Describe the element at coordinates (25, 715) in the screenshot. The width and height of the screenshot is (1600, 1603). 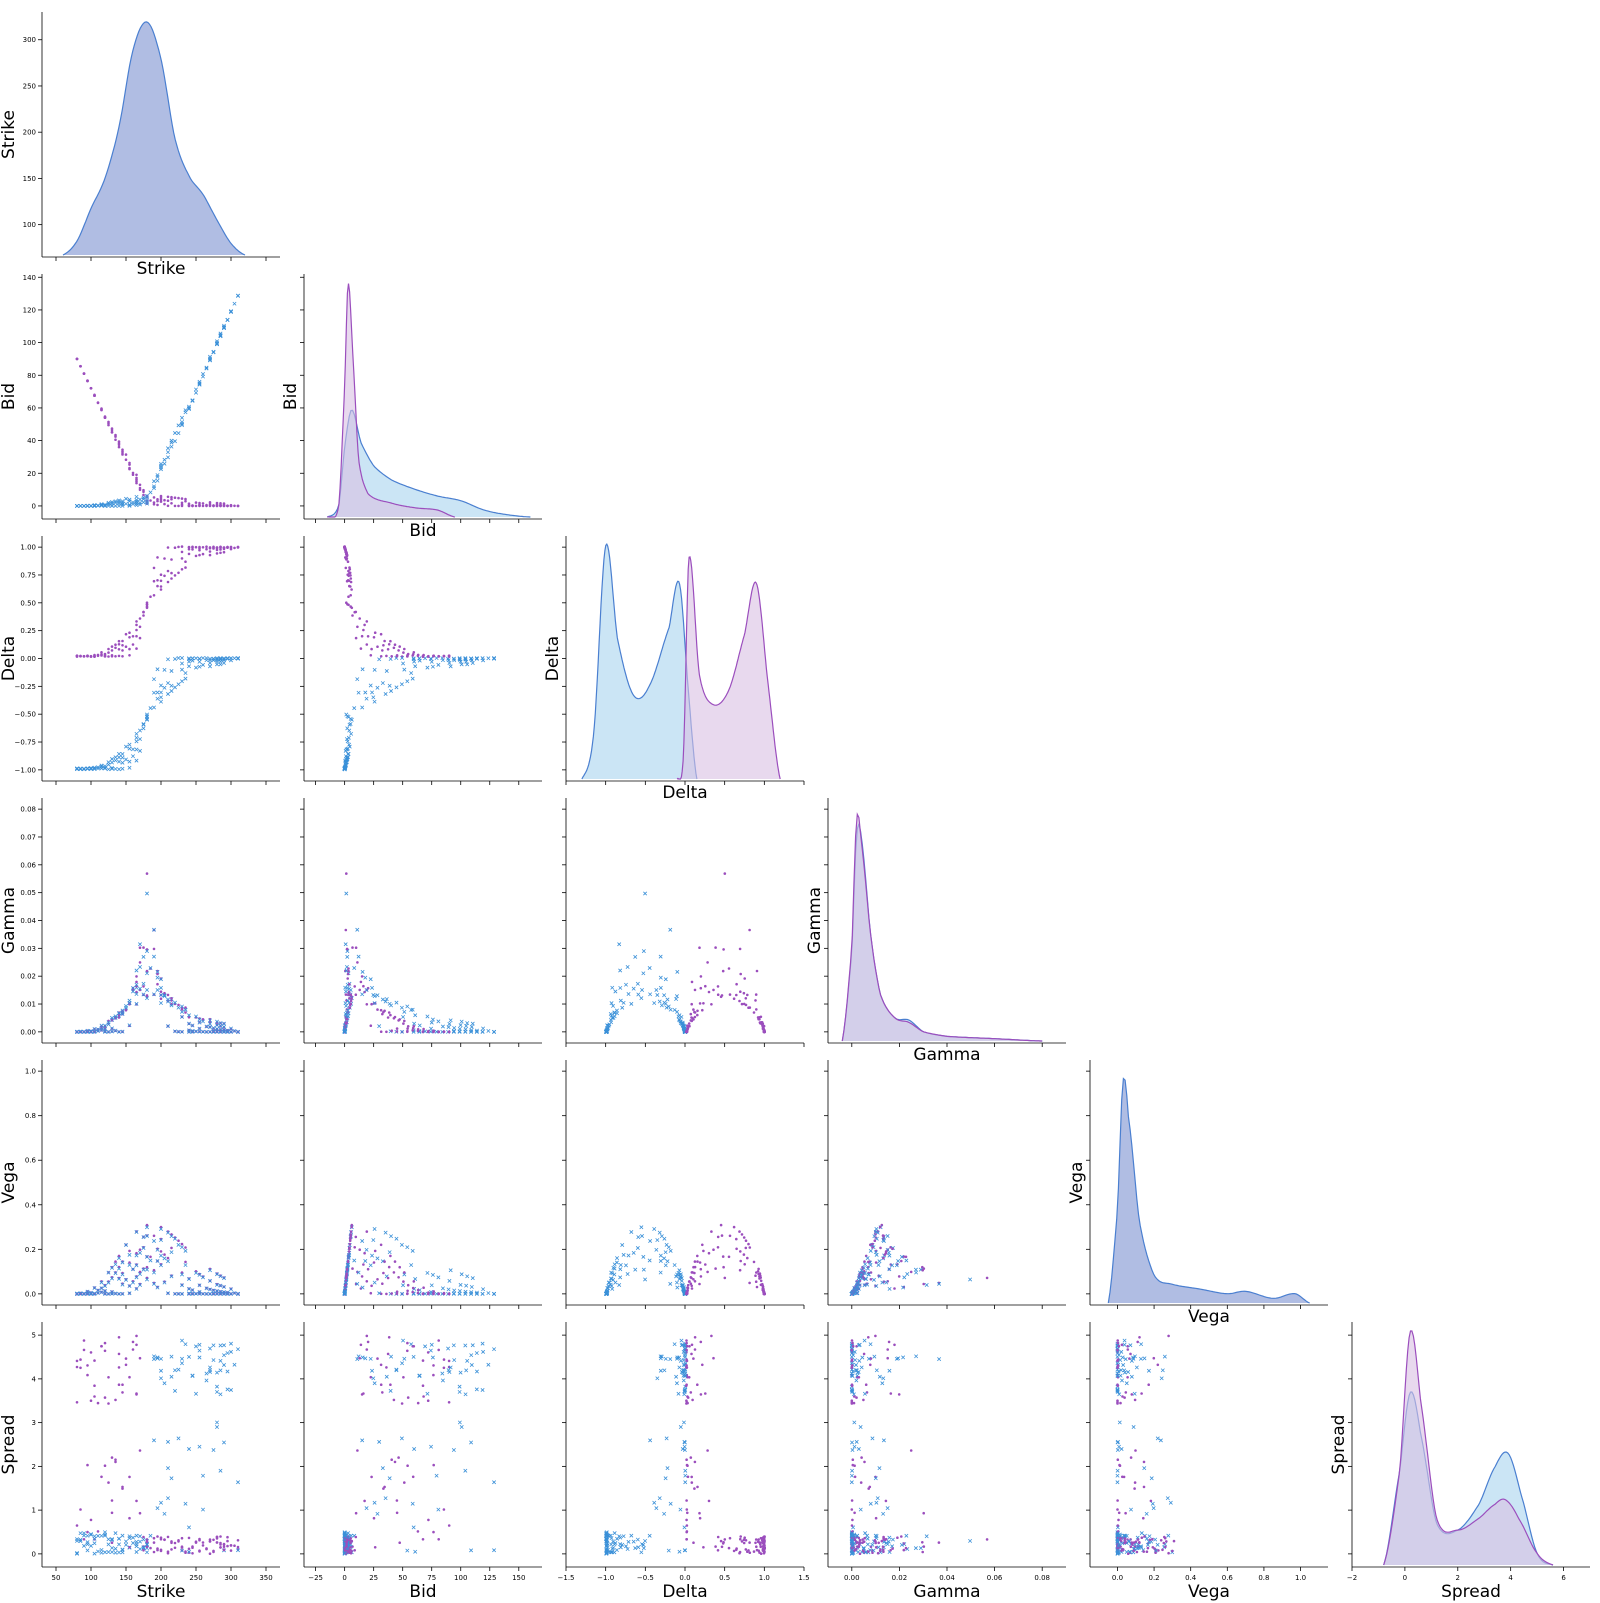
I see `y-tick-label: −0.50` at that location.